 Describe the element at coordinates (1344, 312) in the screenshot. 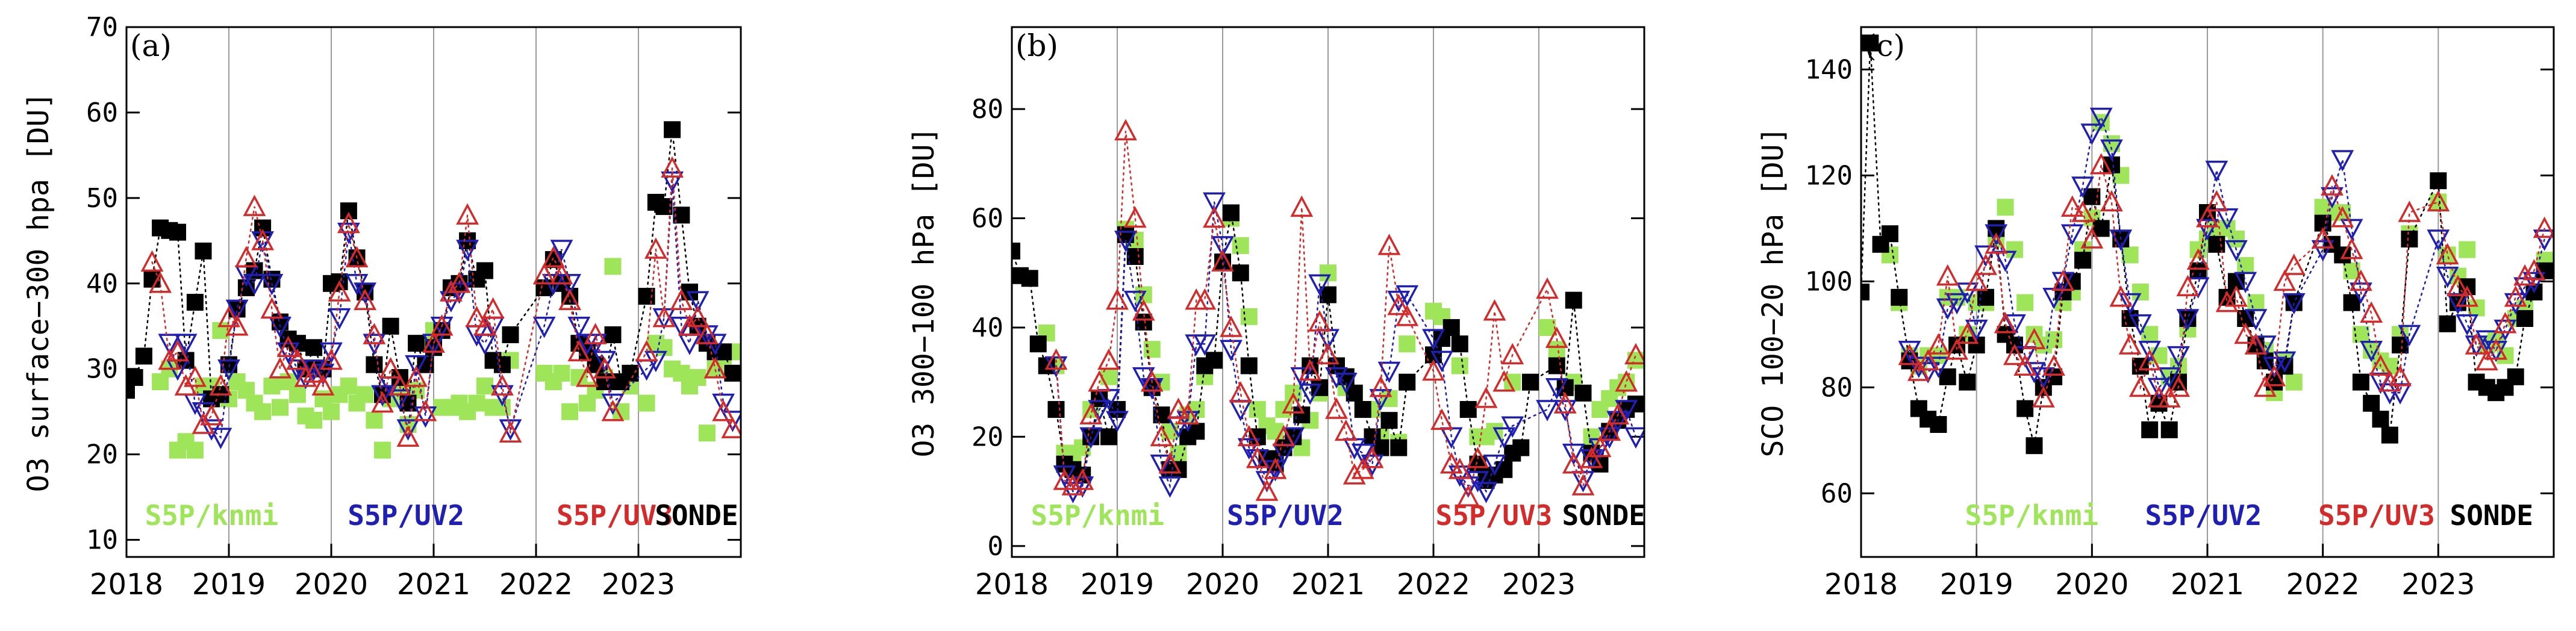

I see `series-s5p-uv3` at that location.